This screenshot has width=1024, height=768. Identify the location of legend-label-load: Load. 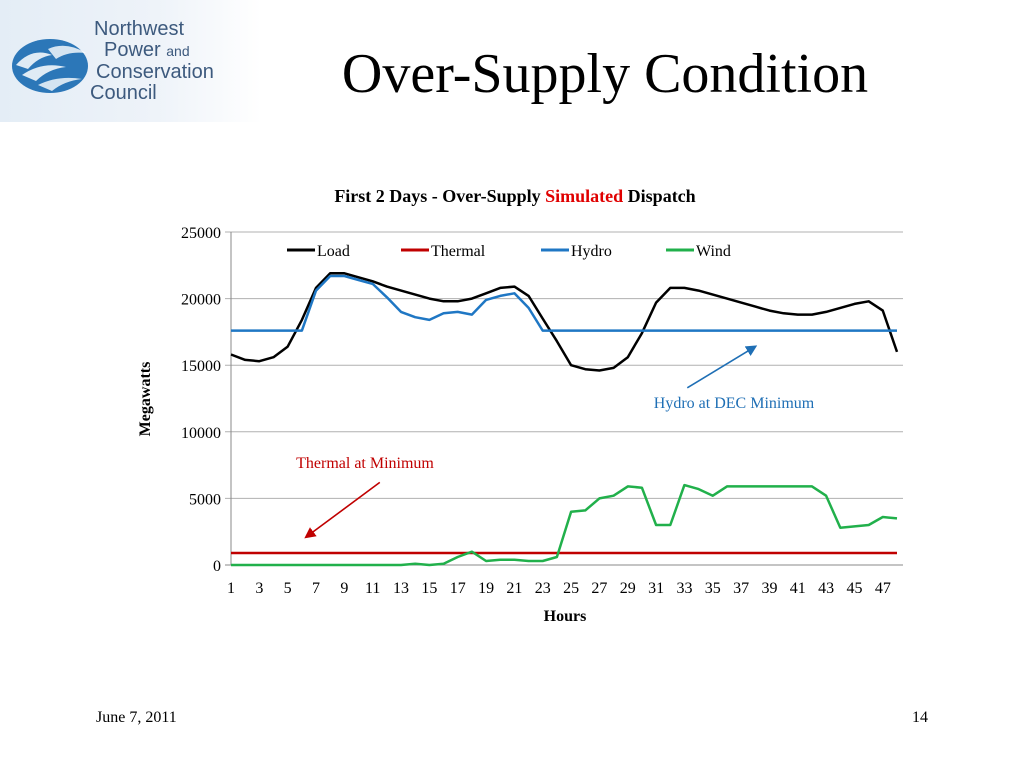
(333, 251).